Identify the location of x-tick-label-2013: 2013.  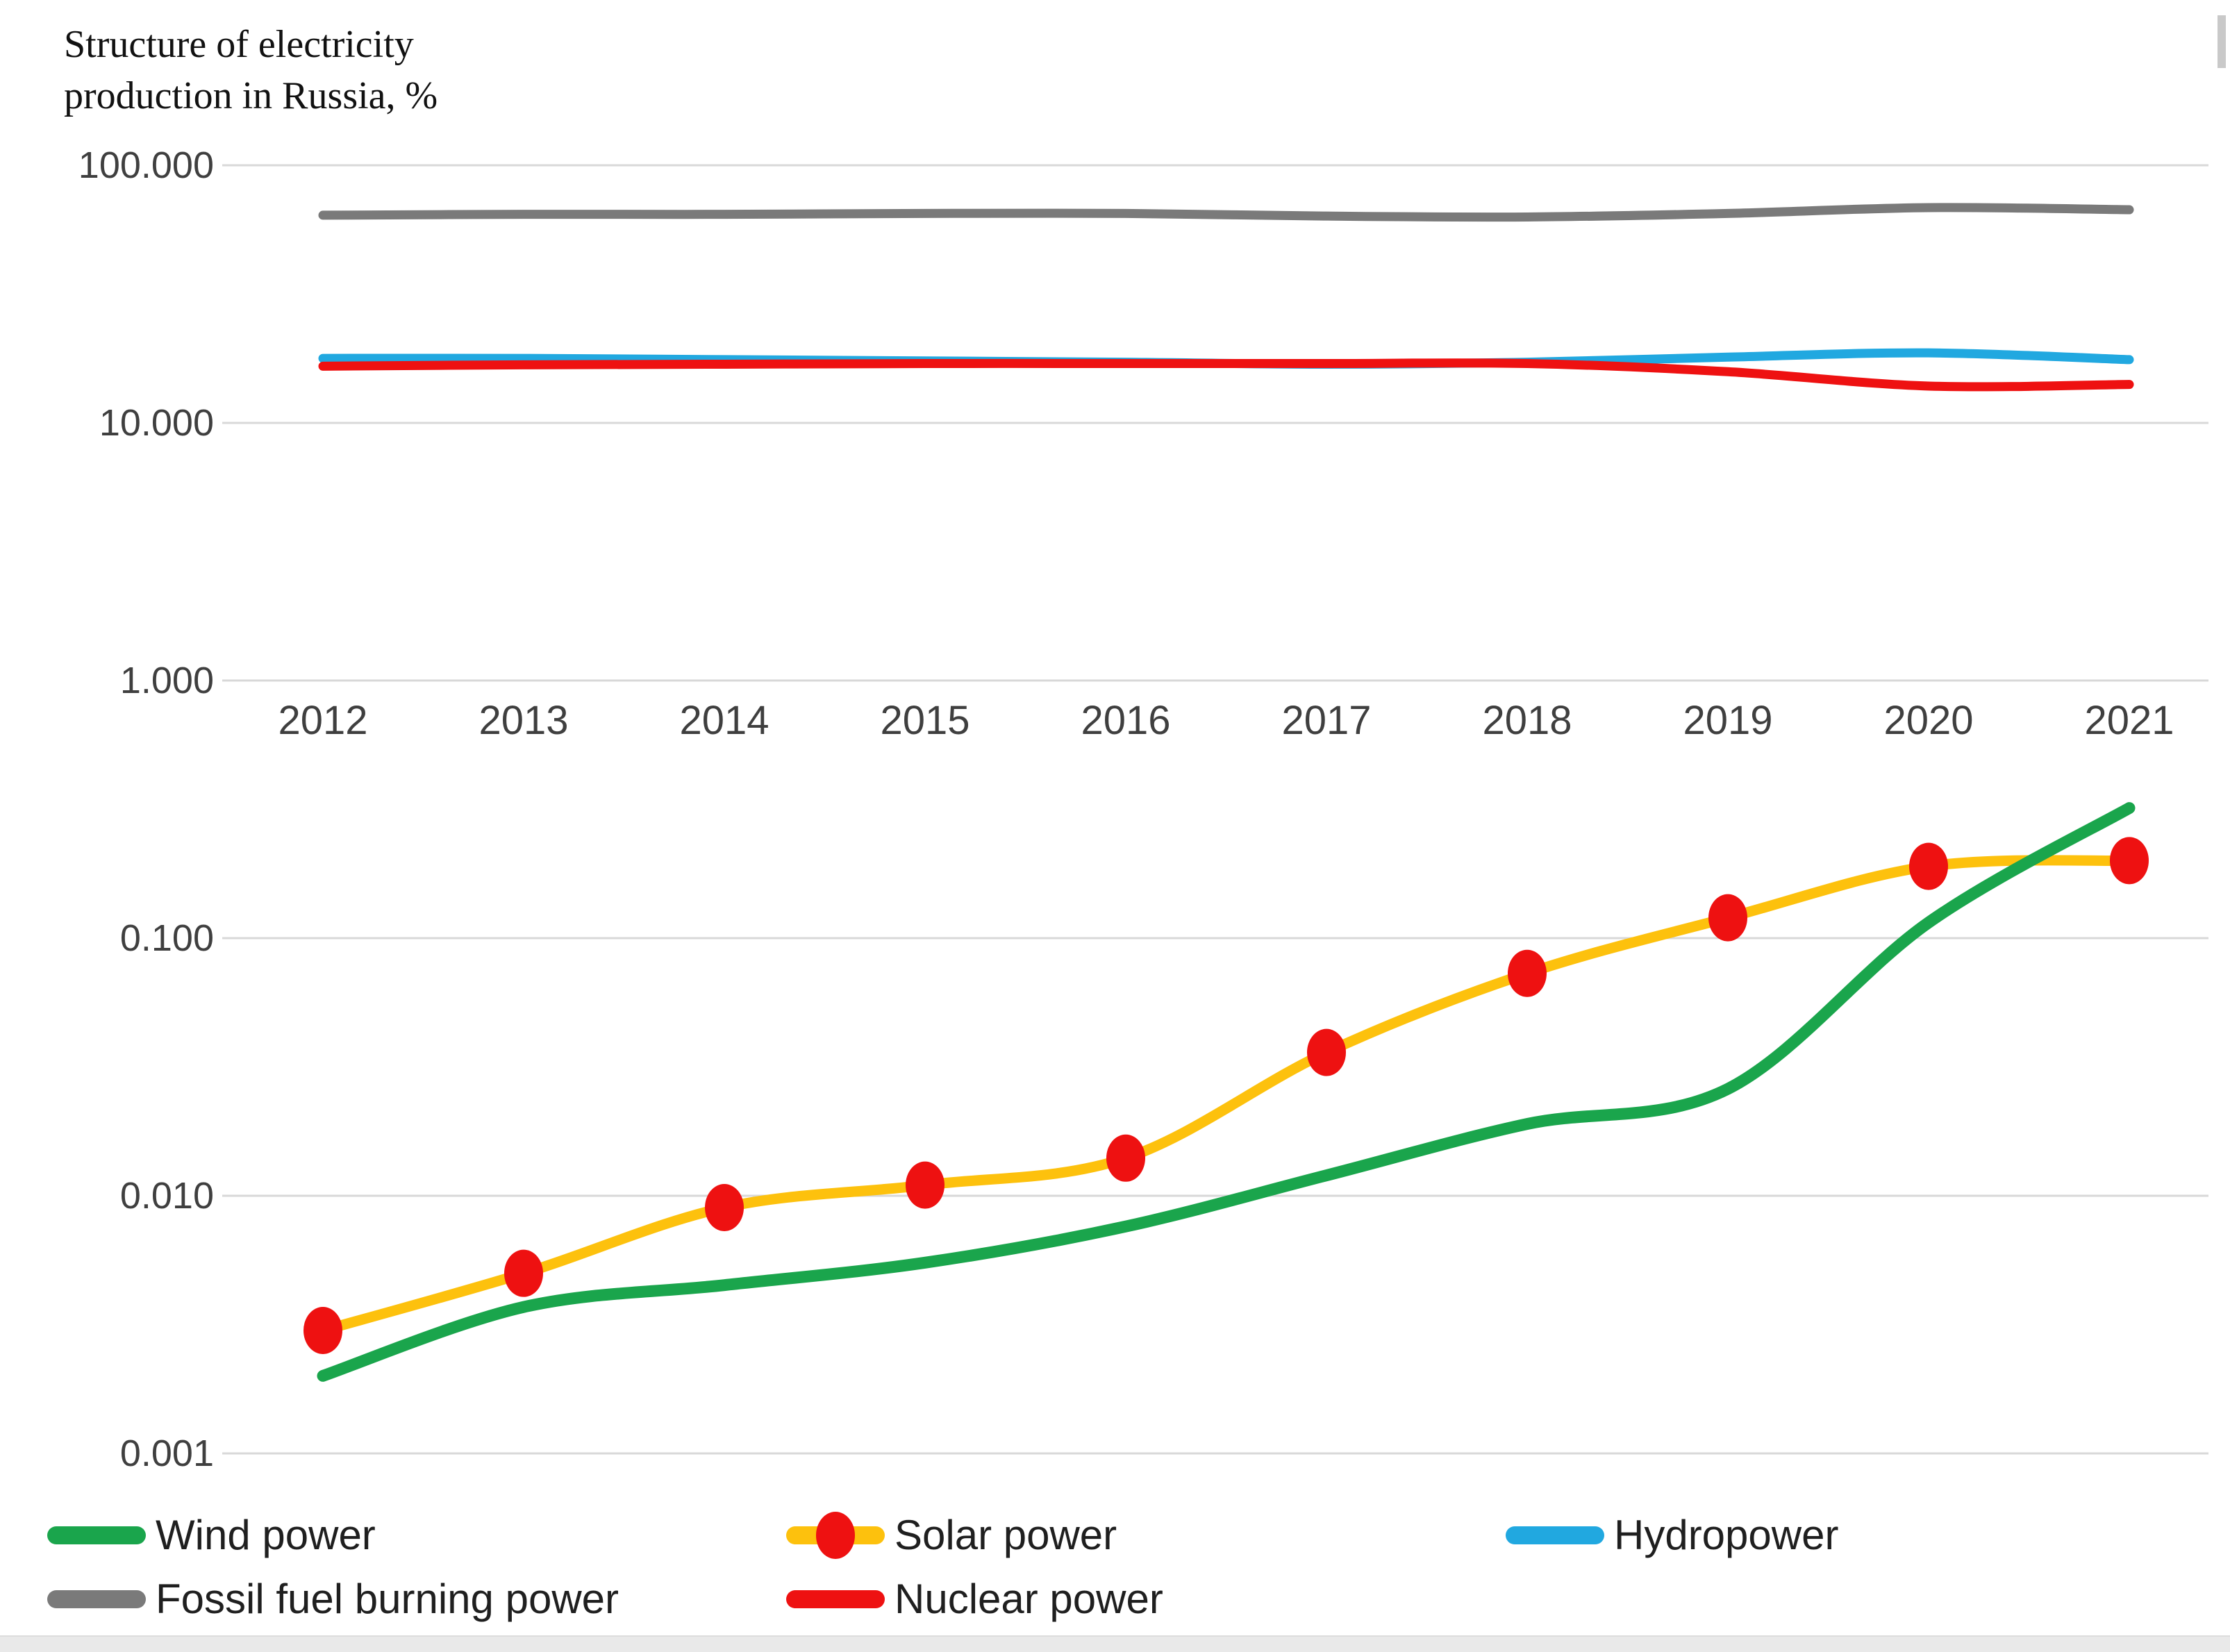
(524, 720).